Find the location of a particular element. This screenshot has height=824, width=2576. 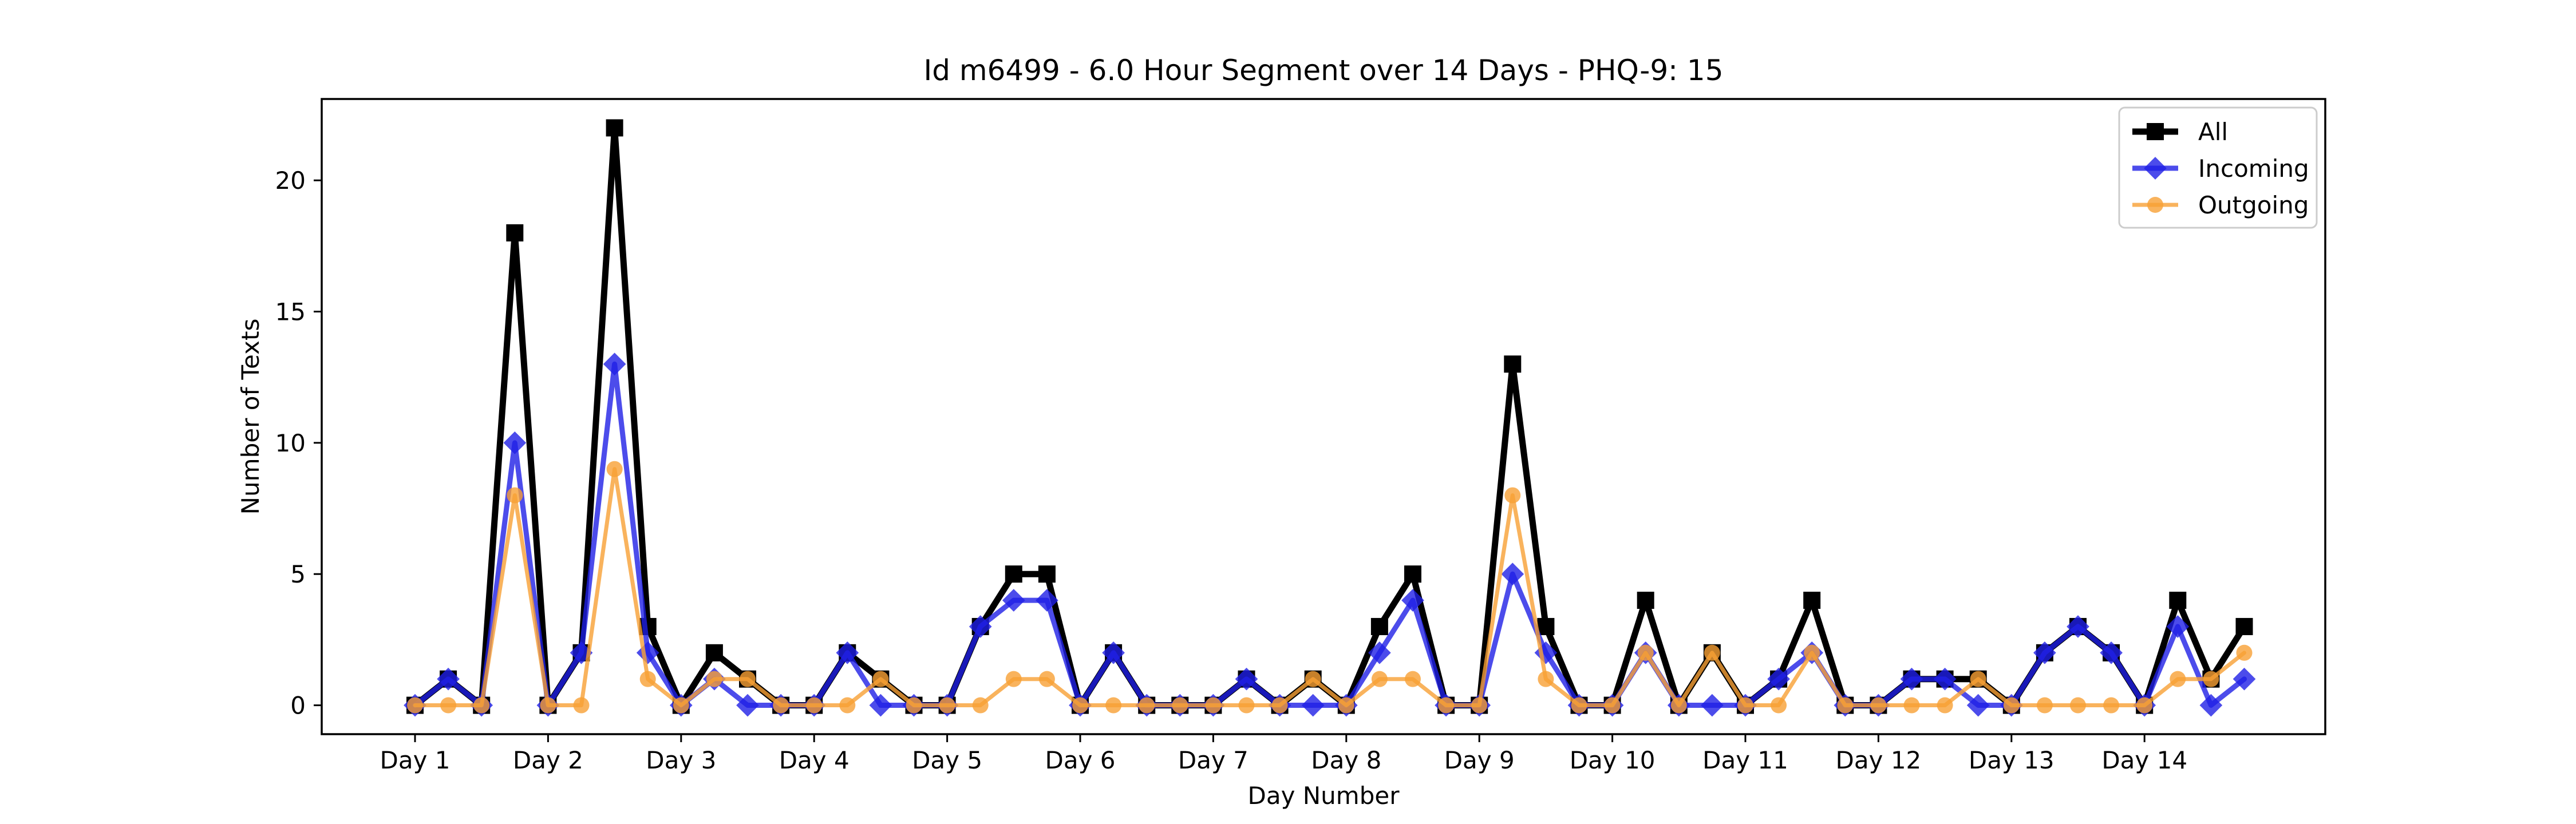

y-tick-label: 20 is located at coordinates (290, 181).